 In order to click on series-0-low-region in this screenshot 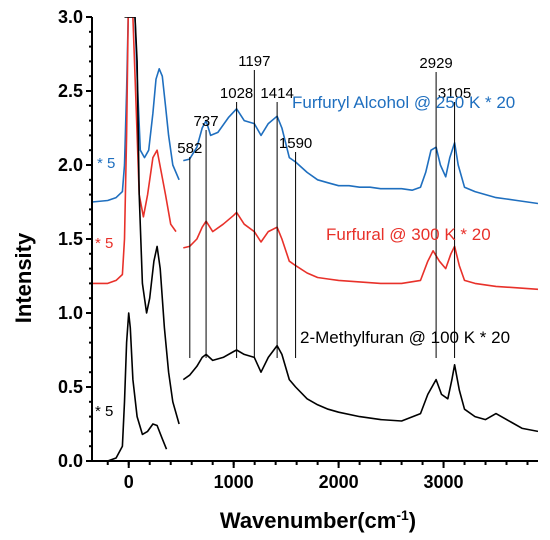, I will do `click(136, 110)`.